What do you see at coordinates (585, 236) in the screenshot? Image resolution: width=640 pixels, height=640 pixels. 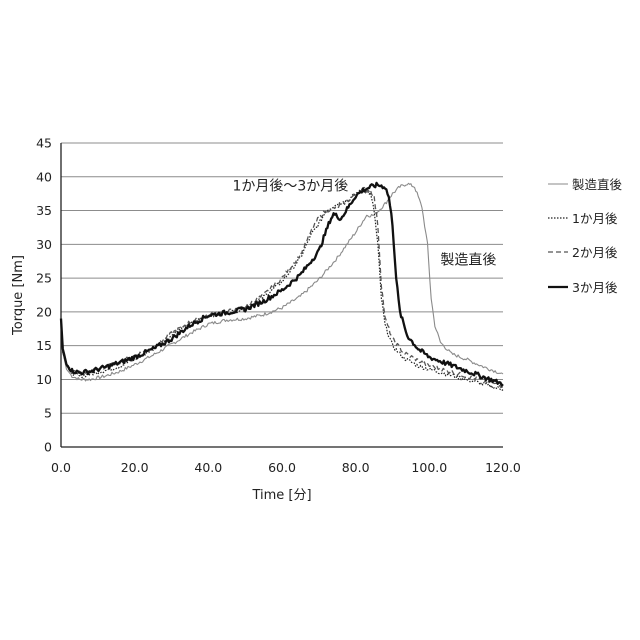 I see `legend: 製造直後 1か月後 2か月後 3か月後` at bounding box center [585, 236].